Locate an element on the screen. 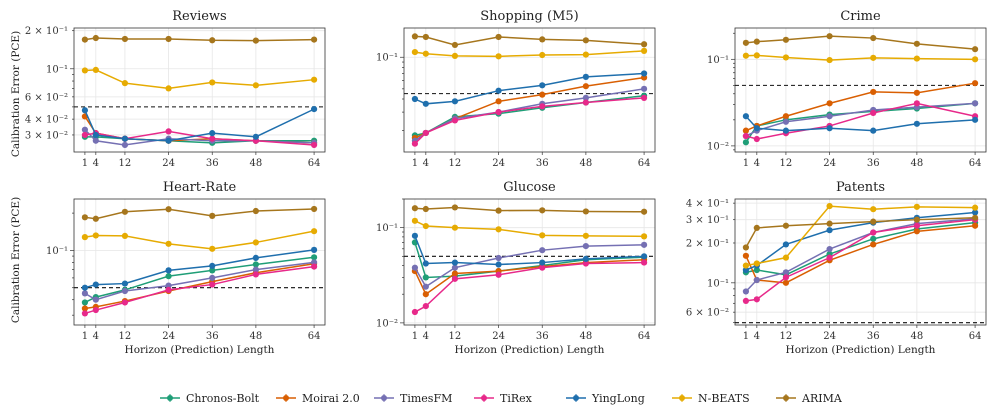  legend-item-n-beats: N-BEATS is located at coordinates (711, 398).